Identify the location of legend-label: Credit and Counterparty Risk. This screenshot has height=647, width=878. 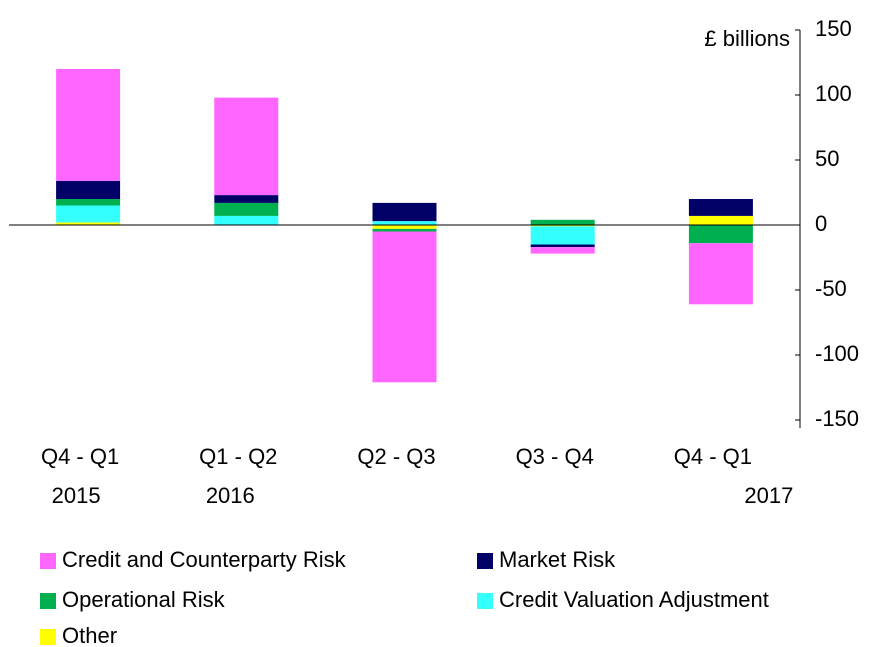
(204, 559).